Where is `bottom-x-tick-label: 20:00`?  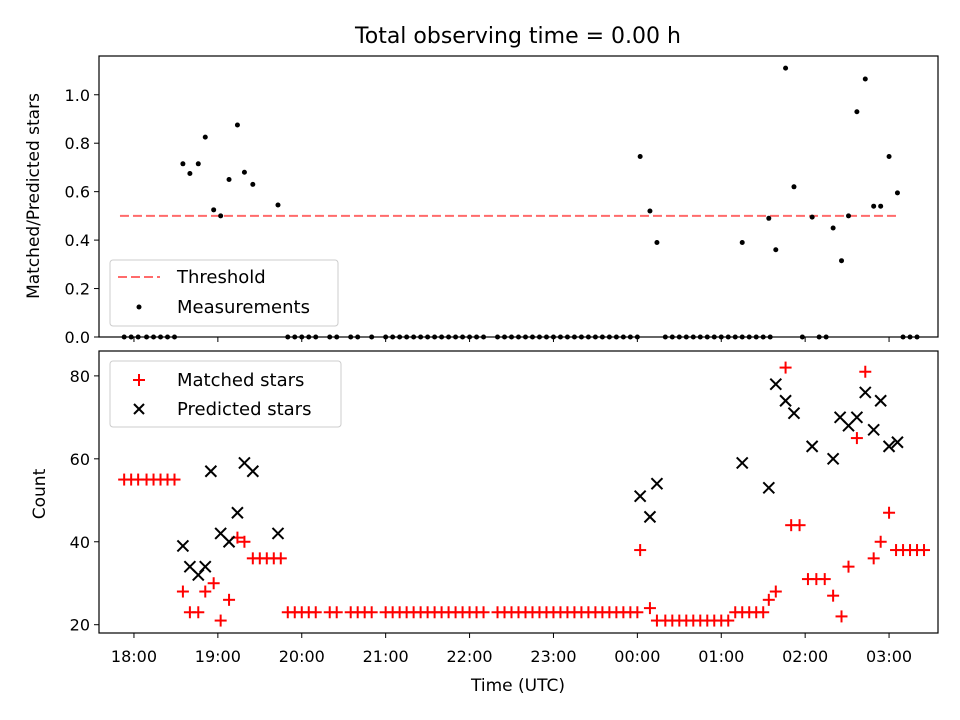 bottom-x-tick-label: 20:00 is located at coordinates (302, 656).